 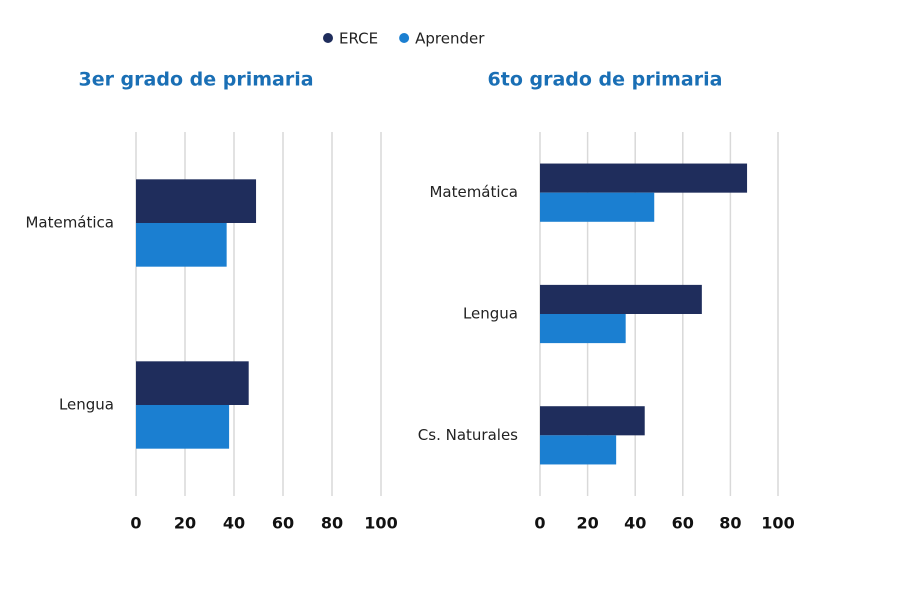 I want to click on legend: ERCE Aprender, so click(x=404, y=39).